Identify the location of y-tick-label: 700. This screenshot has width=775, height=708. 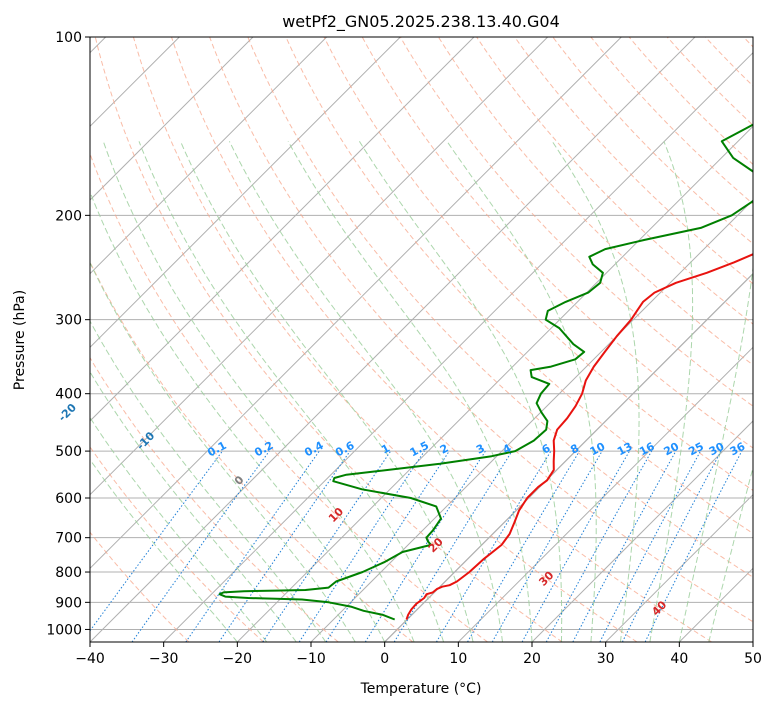
(68, 539).